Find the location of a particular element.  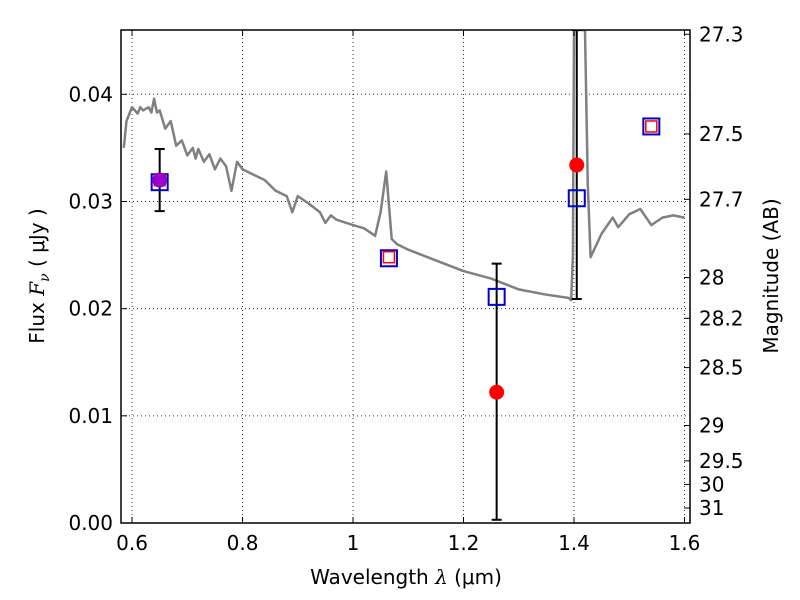

y-tick-label: 0.01 is located at coordinates (90, 416).